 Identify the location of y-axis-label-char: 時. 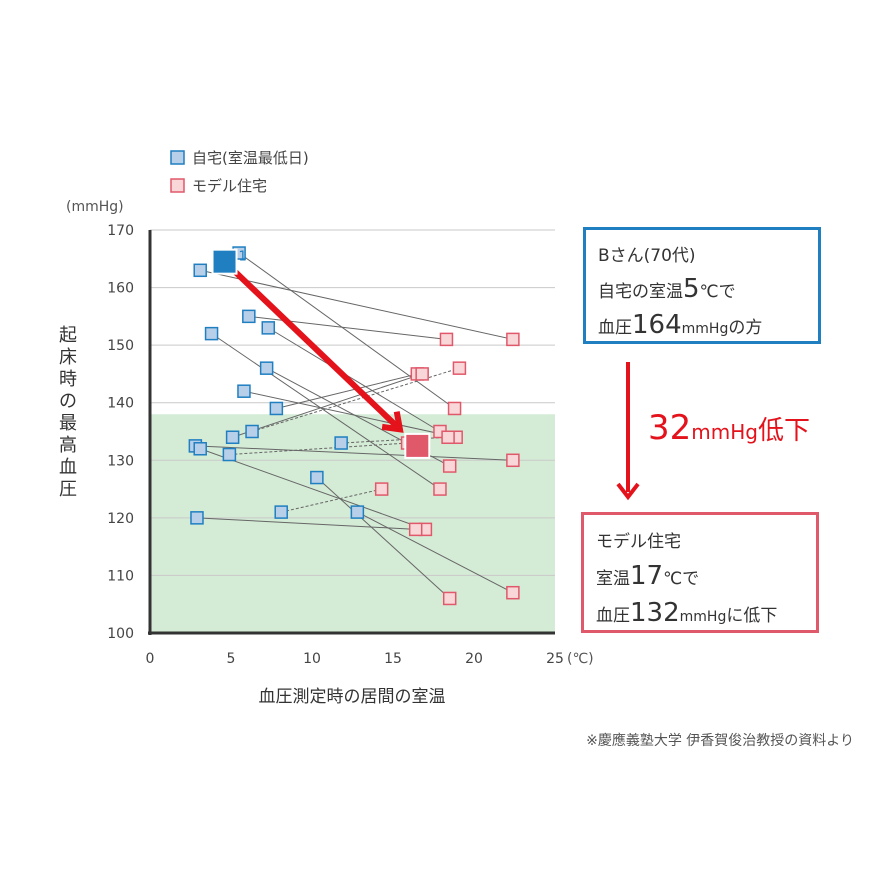
(68, 379).